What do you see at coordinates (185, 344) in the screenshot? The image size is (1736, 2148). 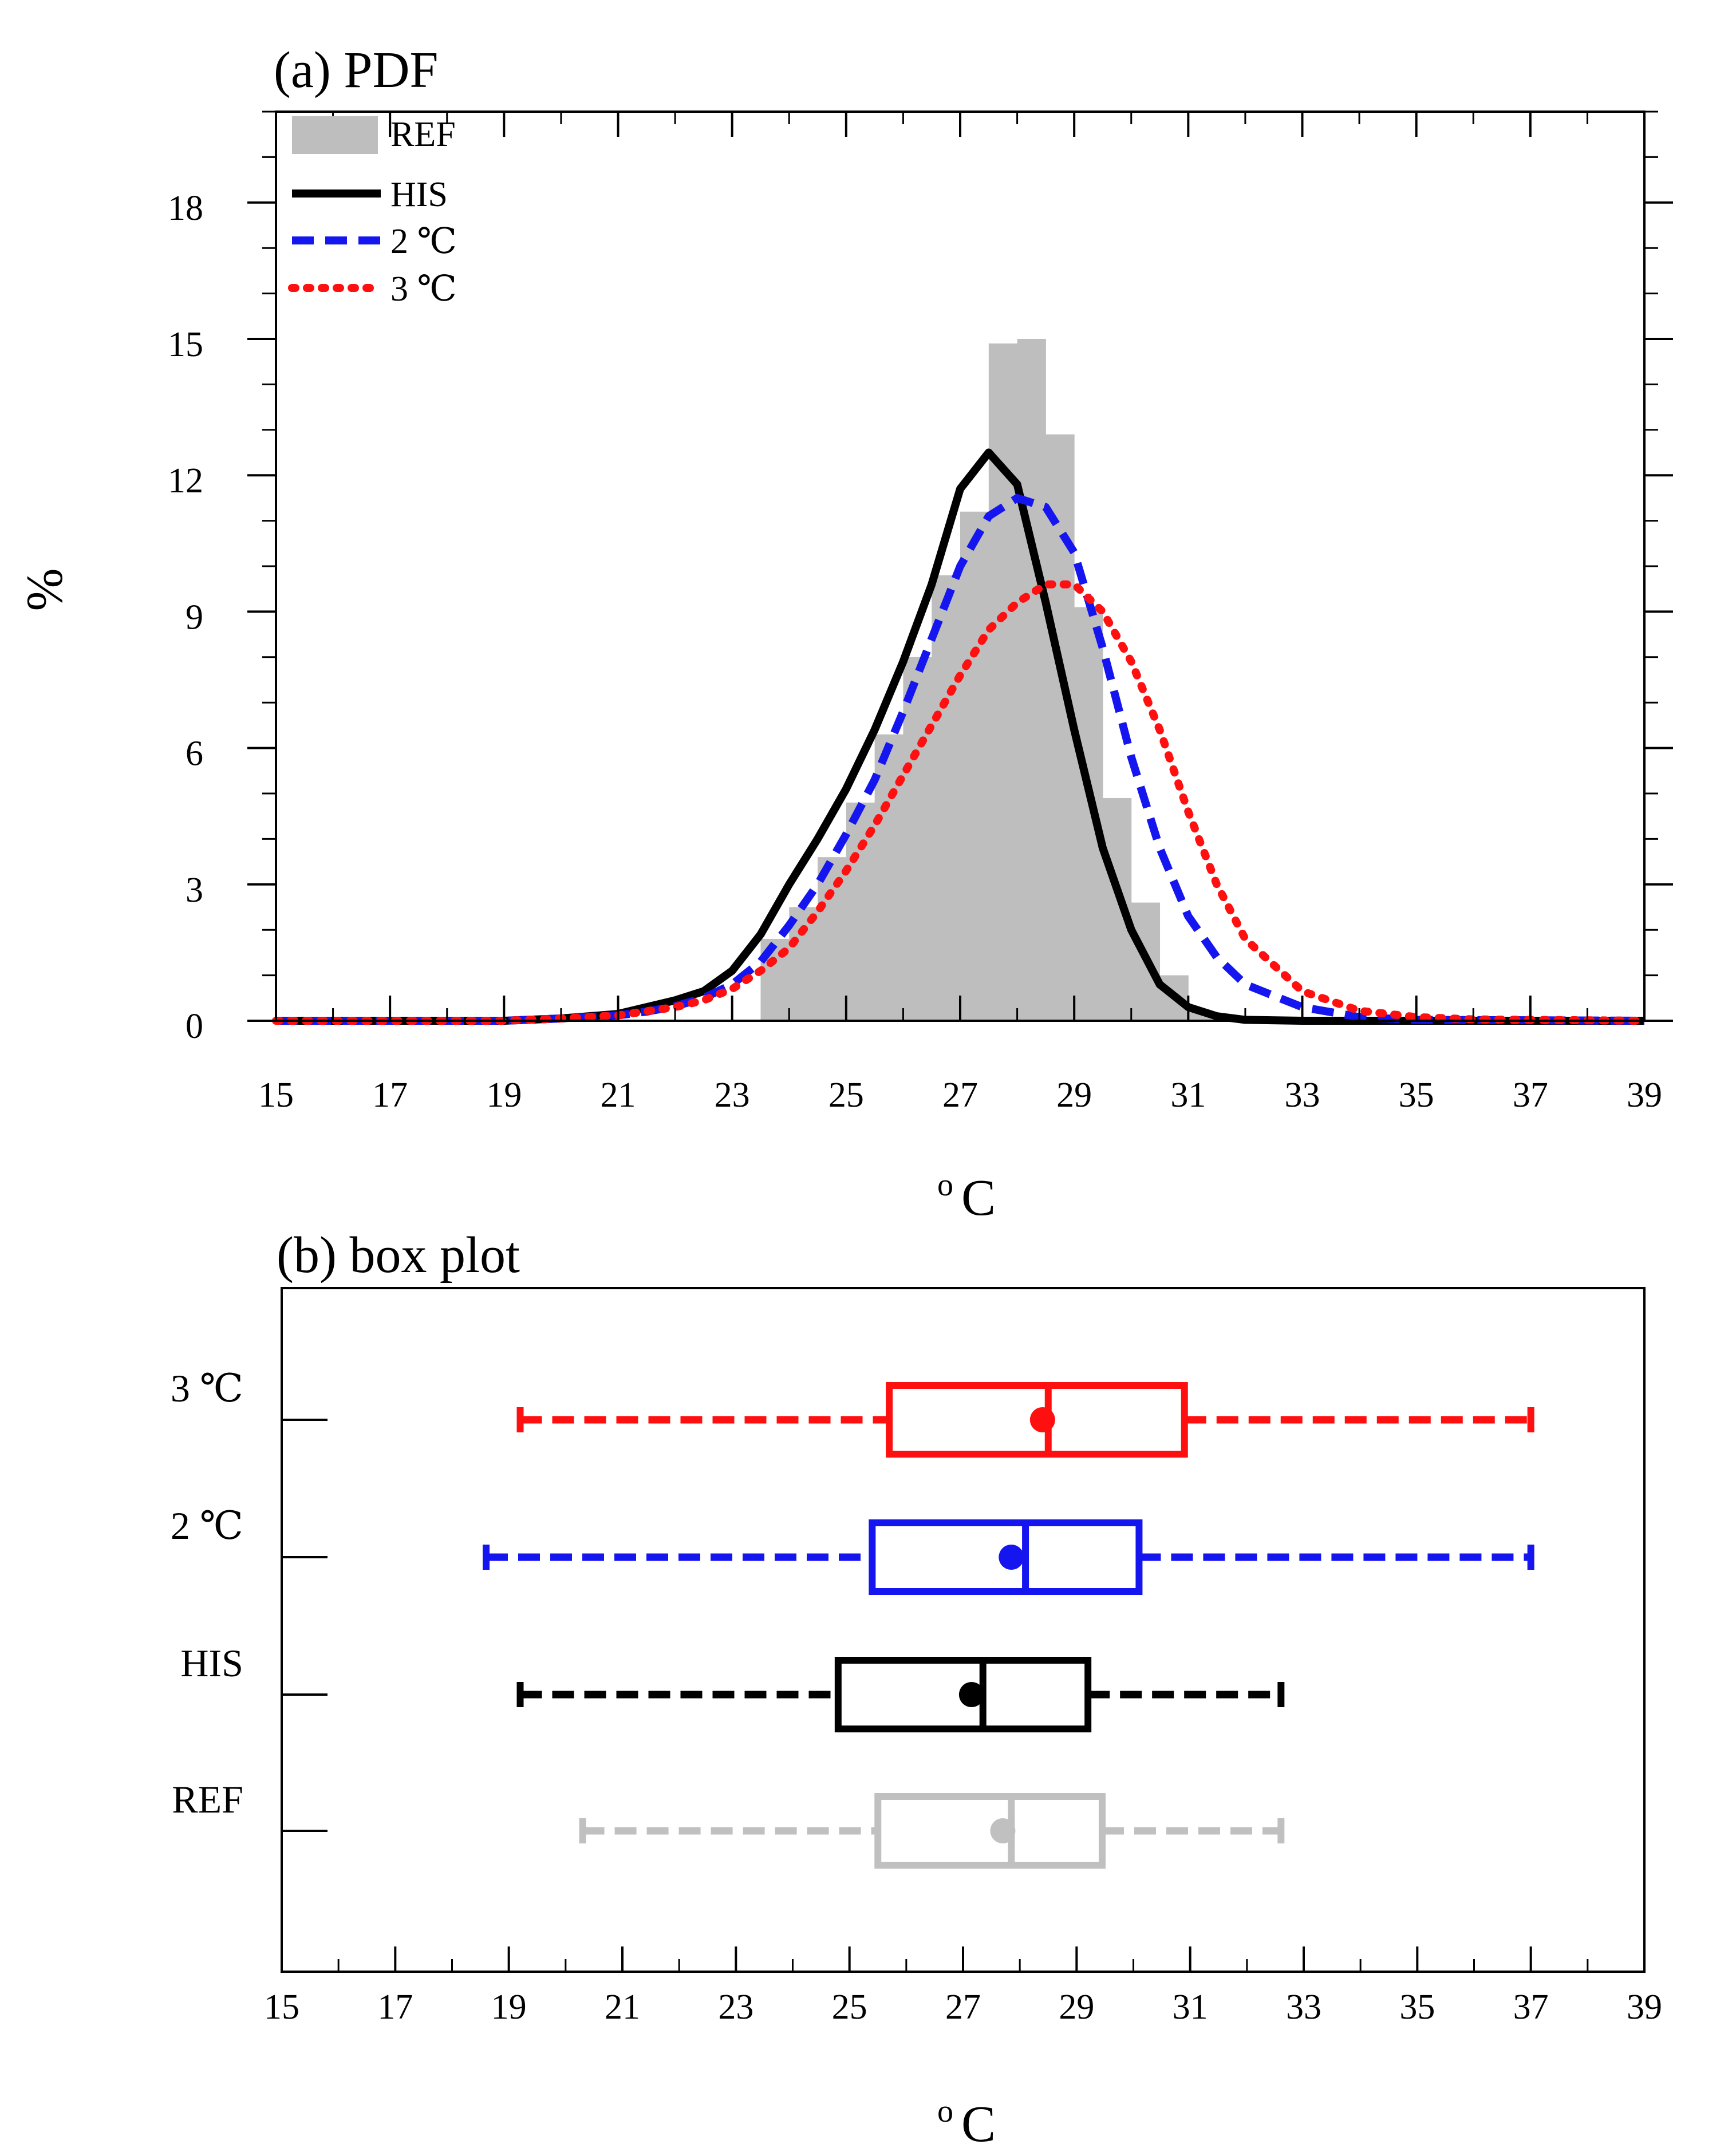 I see `pdf-y-tick-label: 15` at bounding box center [185, 344].